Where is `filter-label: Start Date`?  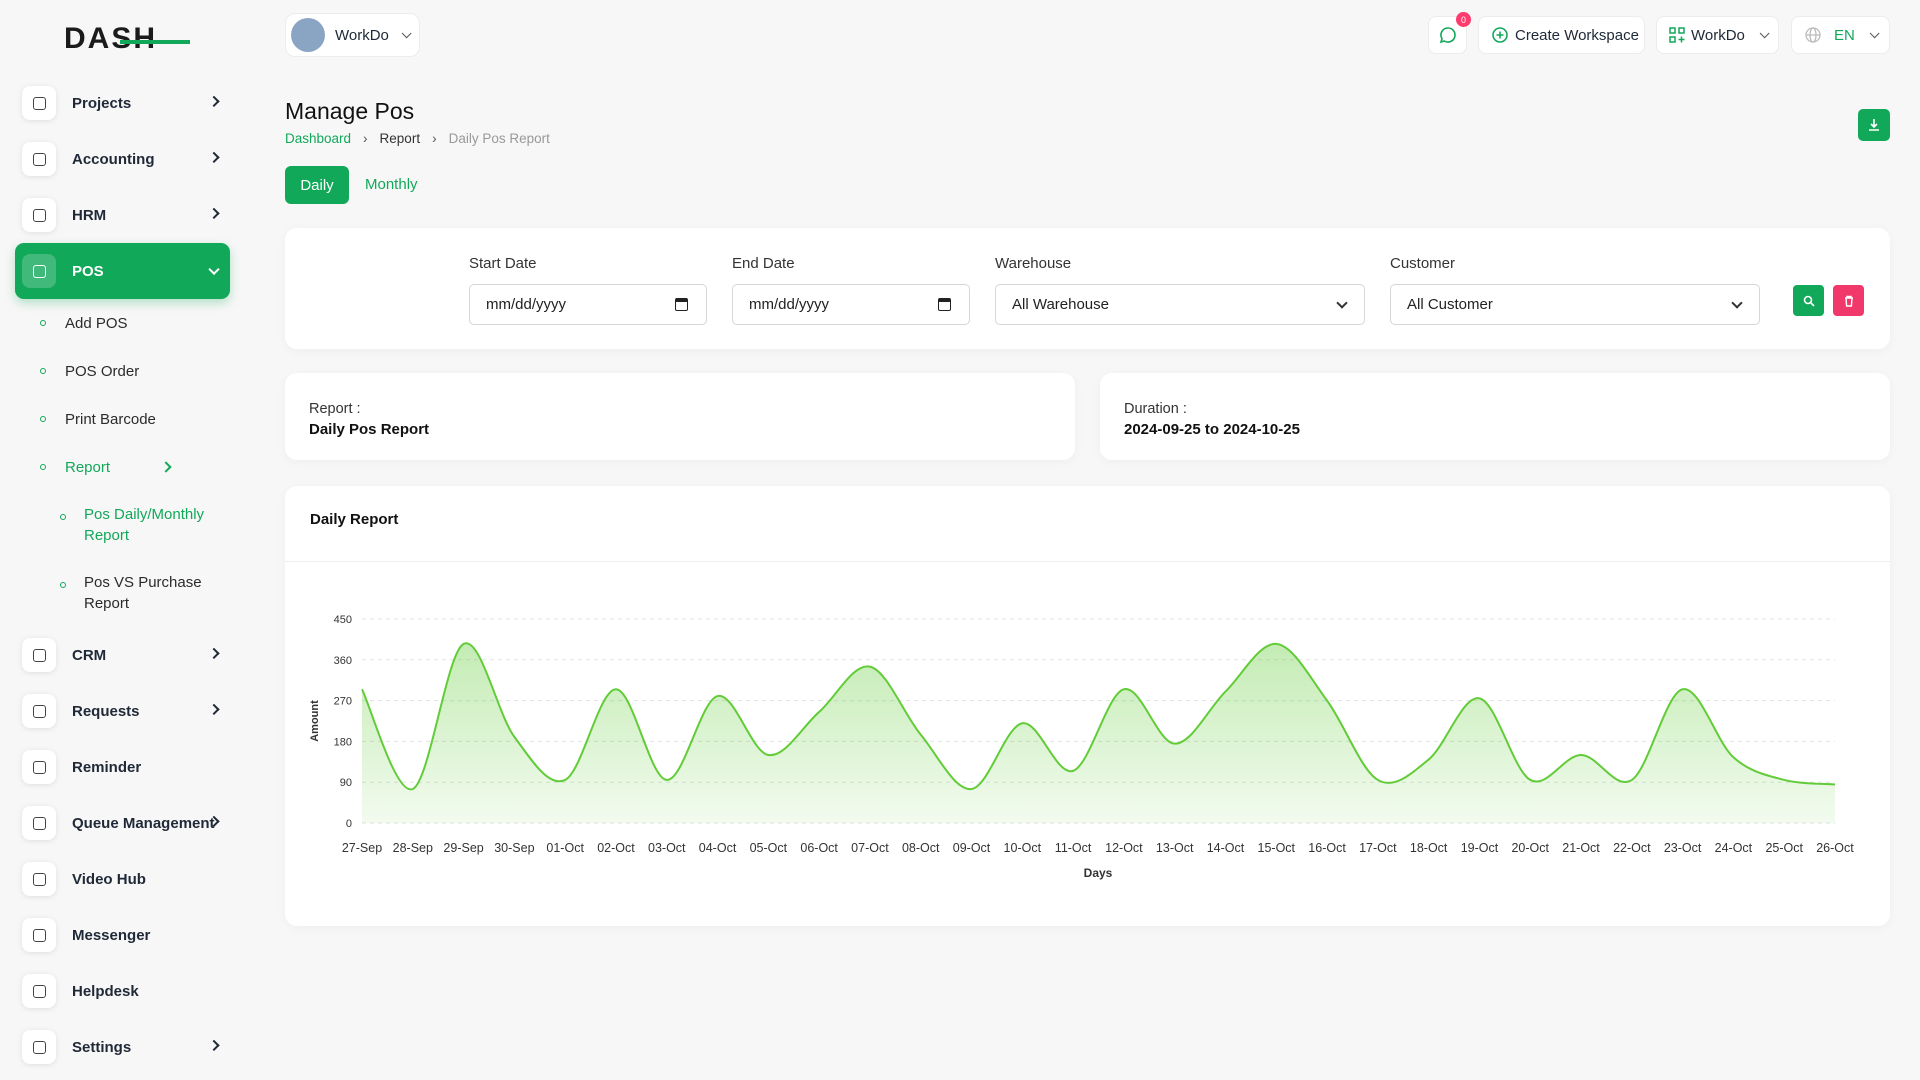 filter-label: Start Date is located at coordinates (503, 263).